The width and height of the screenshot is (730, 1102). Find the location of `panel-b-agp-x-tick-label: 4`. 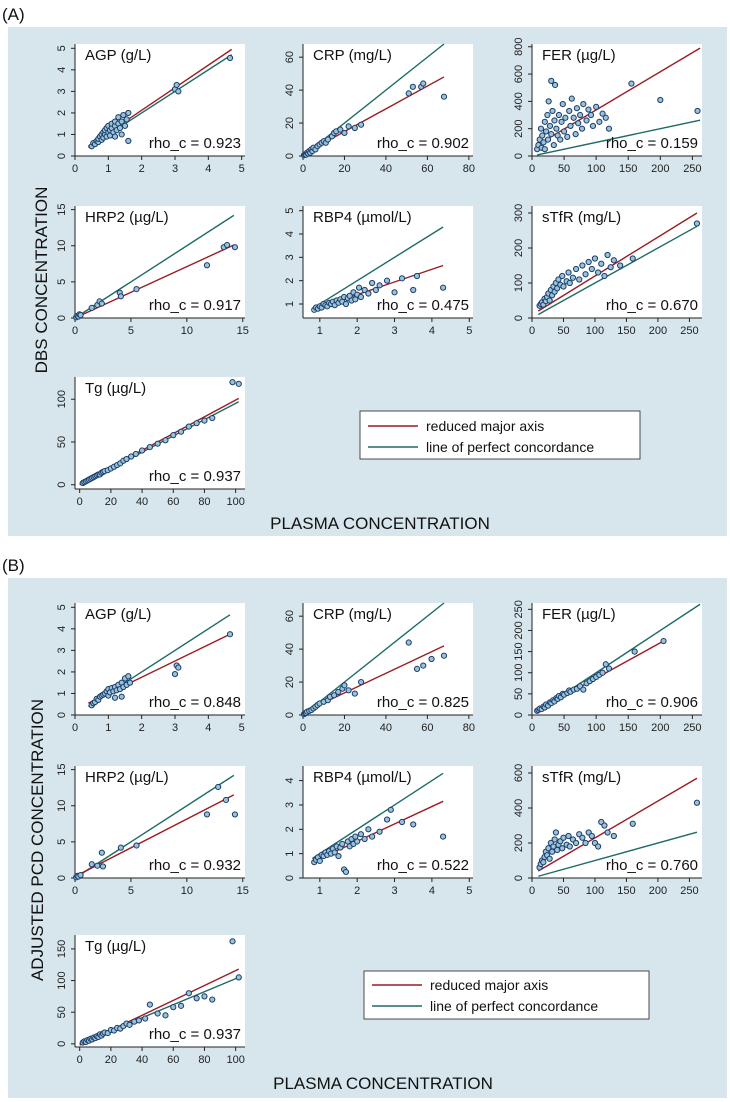

panel-b-agp-x-tick-label: 4 is located at coordinates (208, 728).